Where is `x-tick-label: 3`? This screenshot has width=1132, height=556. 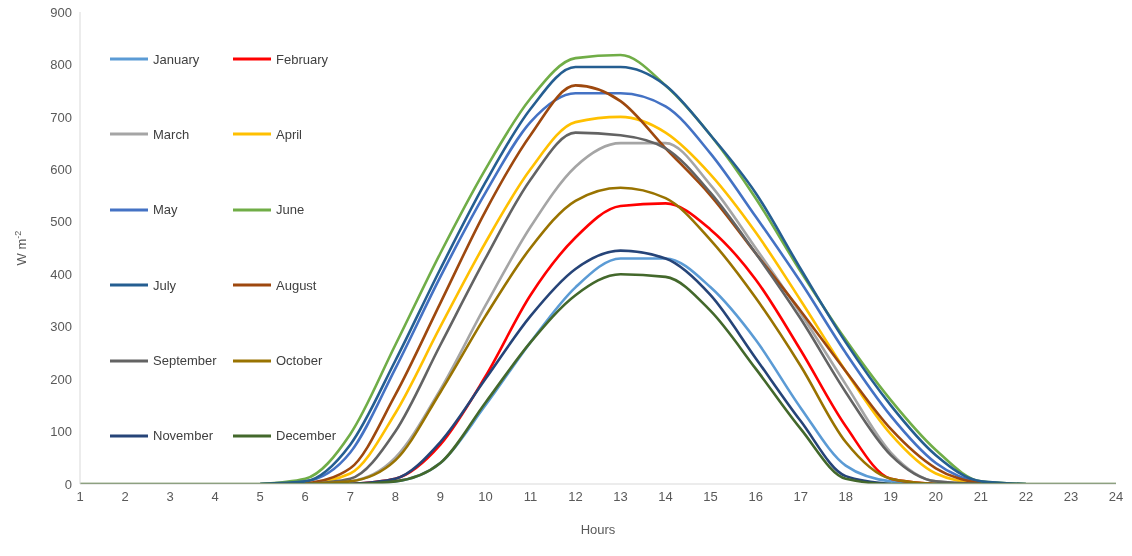 x-tick-label: 3 is located at coordinates (170, 497).